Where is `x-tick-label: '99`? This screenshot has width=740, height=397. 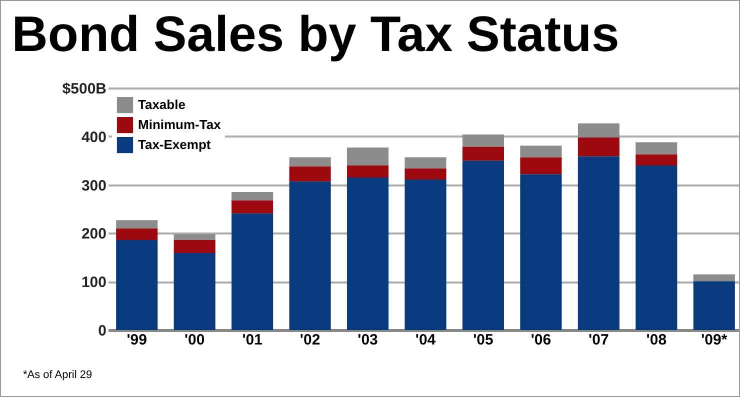
x-tick-label: '99 is located at coordinates (136, 340).